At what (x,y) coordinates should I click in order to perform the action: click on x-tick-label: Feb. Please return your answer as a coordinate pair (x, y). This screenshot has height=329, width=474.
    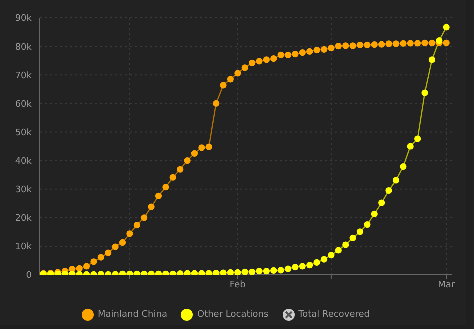
    Looking at the image, I should click on (238, 285).